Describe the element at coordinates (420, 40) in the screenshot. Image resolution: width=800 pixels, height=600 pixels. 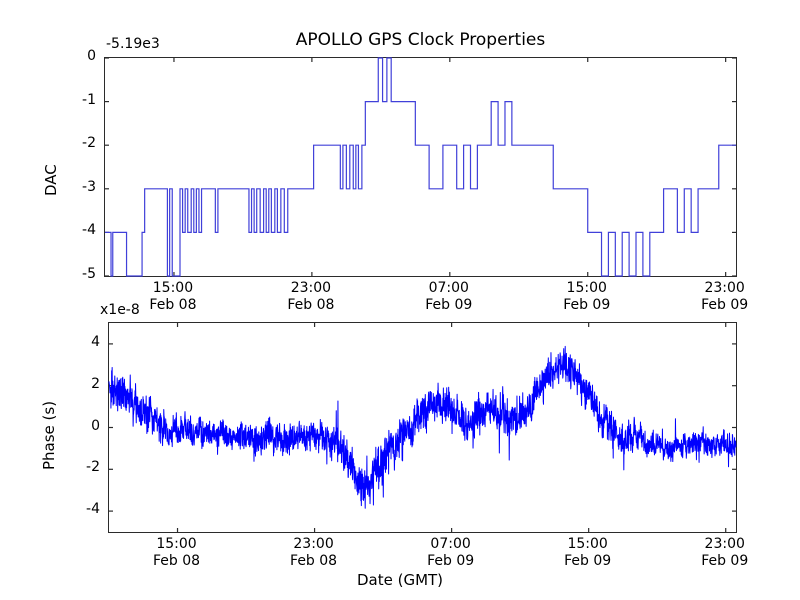
I see `page-title: APOLLO GPS Clock Properties` at that location.